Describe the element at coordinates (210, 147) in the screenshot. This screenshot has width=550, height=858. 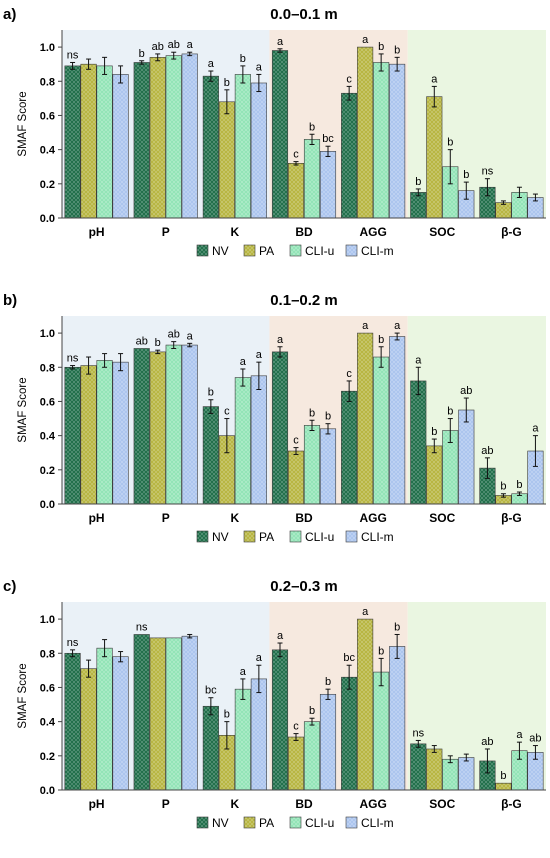
I see `bar-NV-K` at that location.